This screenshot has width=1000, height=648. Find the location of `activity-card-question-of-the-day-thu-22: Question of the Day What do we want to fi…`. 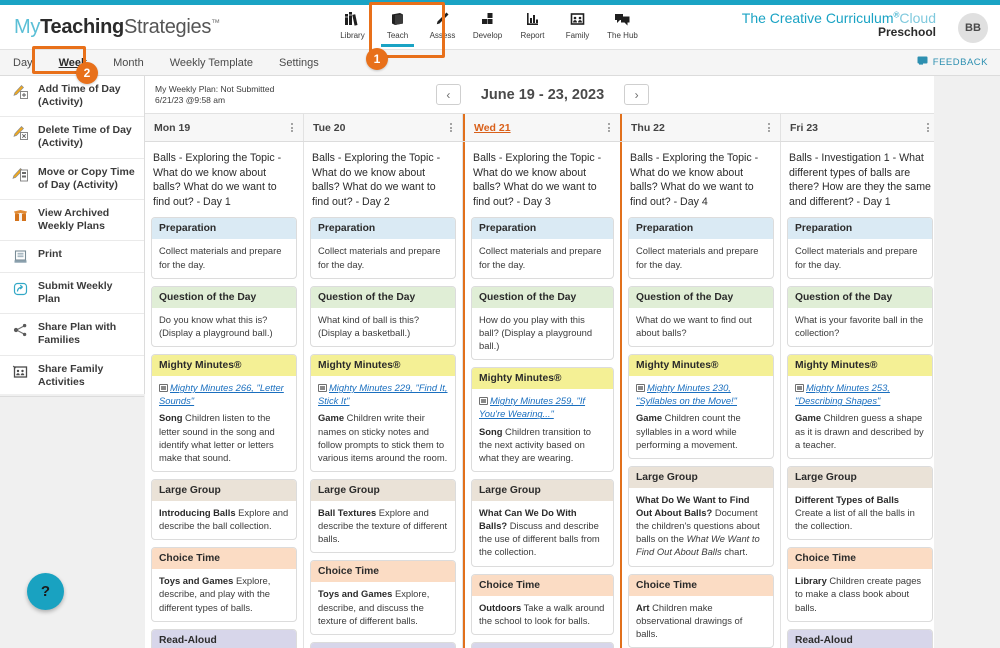

activity-card-question-of-the-day-thu-22: Question of the Day What do we want to fi… is located at coordinates (701, 316).